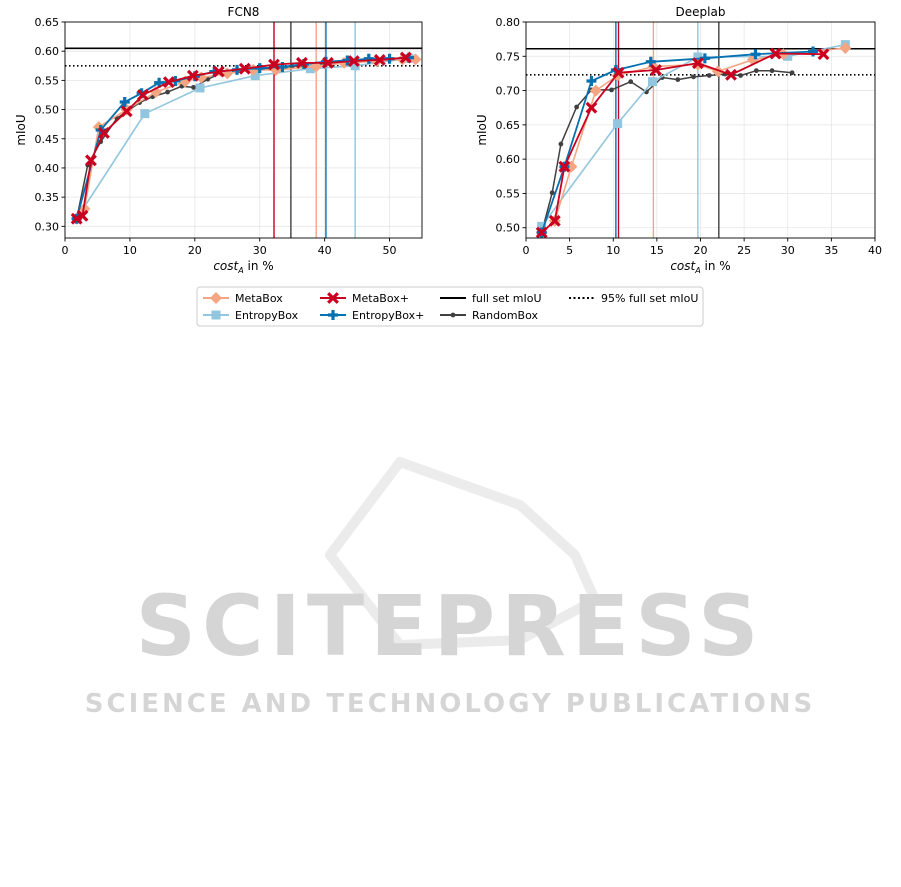 The image size is (901, 887). Describe the element at coordinates (380, 298) in the screenshot. I see `legend-label: MetaBox+` at that location.